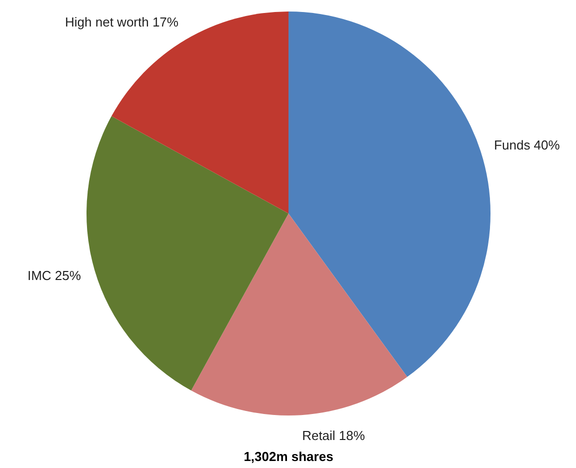  I want to click on text: 1,302m shares, so click(289, 456).